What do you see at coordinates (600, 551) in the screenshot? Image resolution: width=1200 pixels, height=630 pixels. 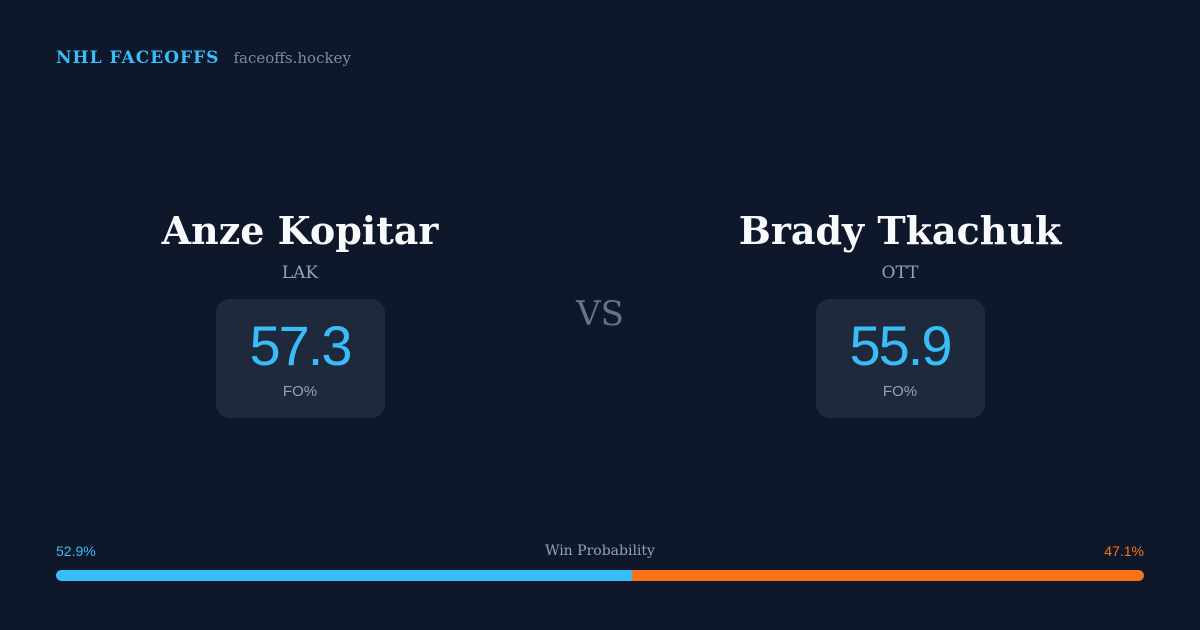 I see `win-prob-label: Win Probability` at bounding box center [600, 551].